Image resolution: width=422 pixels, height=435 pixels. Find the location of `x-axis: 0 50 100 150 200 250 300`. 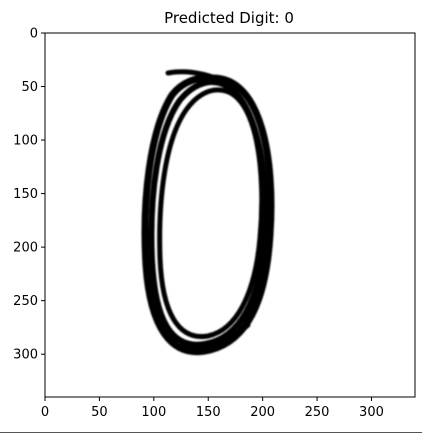

x-axis: 0 50 100 150 200 250 300 is located at coordinates (212, 408).